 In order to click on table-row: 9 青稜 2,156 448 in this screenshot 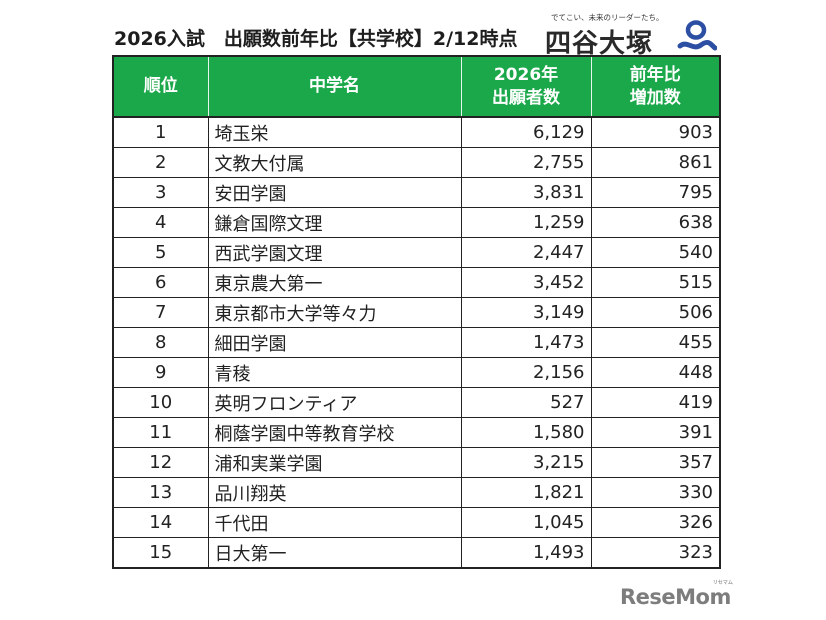, I will do `click(416, 372)`.